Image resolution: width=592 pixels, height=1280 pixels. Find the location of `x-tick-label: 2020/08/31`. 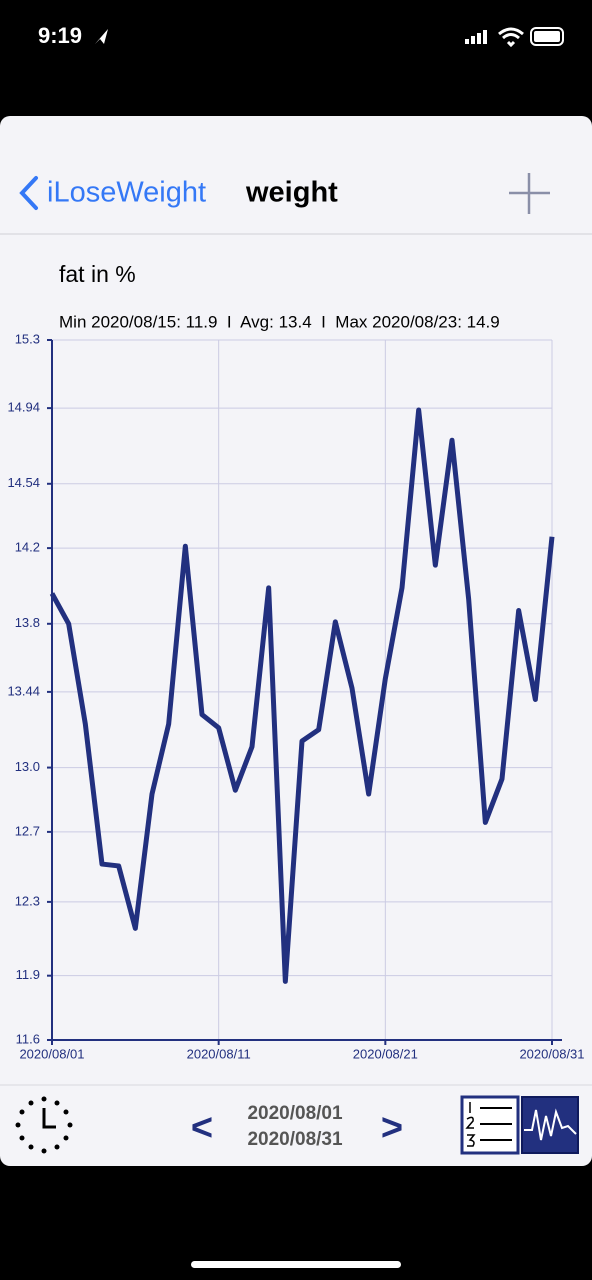

x-tick-label: 2020/08/31 is located at coordinates (551, 1053).